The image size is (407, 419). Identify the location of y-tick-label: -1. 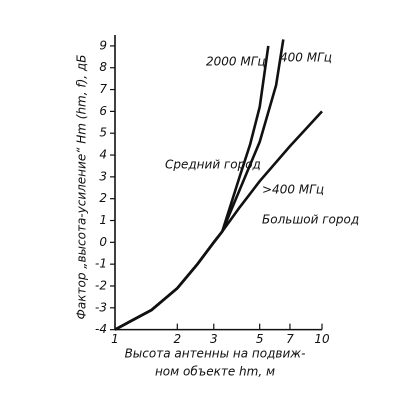
(101, 264).